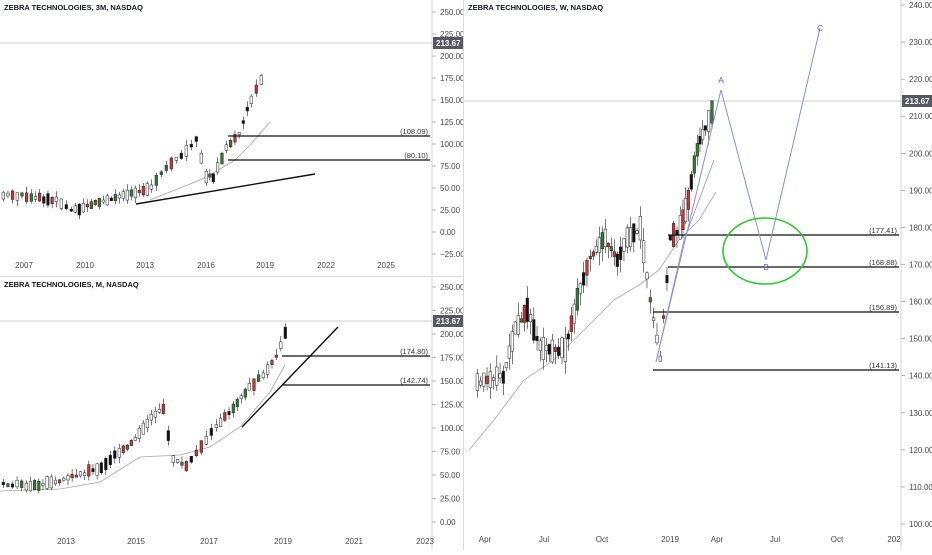 The height and width of the screenshot is (555, 932). I want to click on chart-title: ZEBRA TECHNOLOGIES, W, NASDAQ, so click(536, 7).